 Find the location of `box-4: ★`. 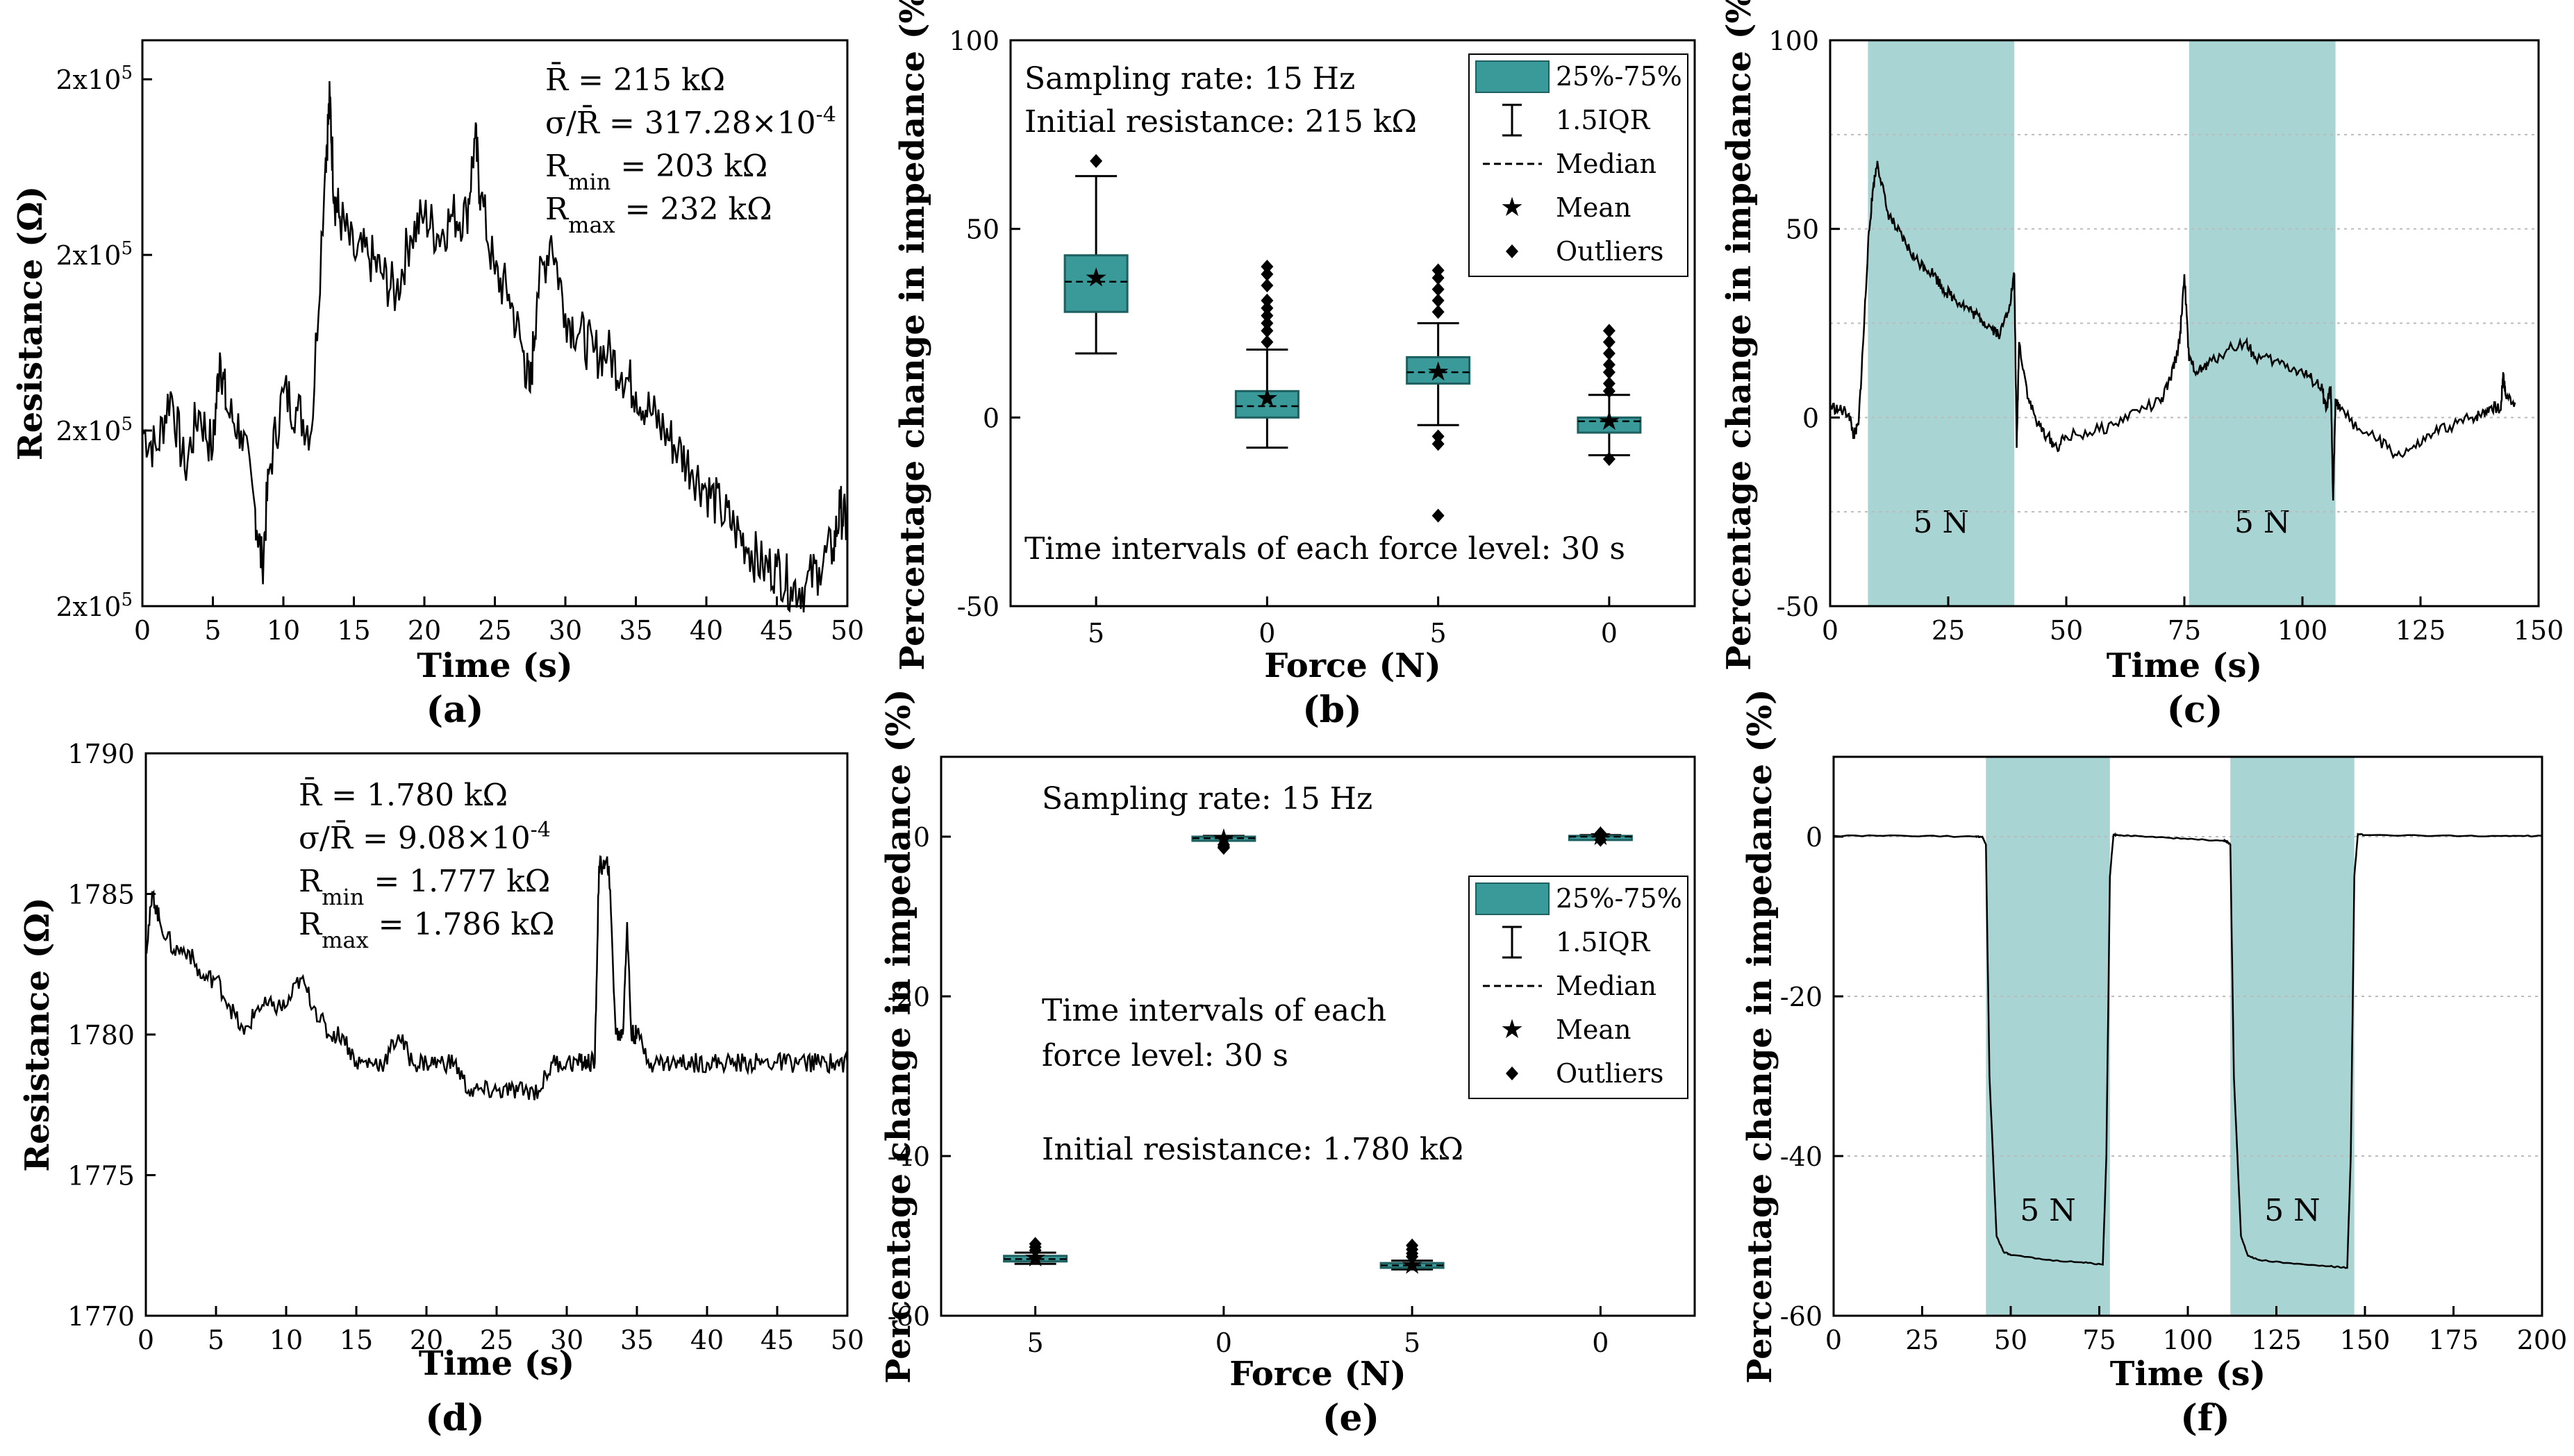

box-4: ★ is located at coordinates (1600, 836).